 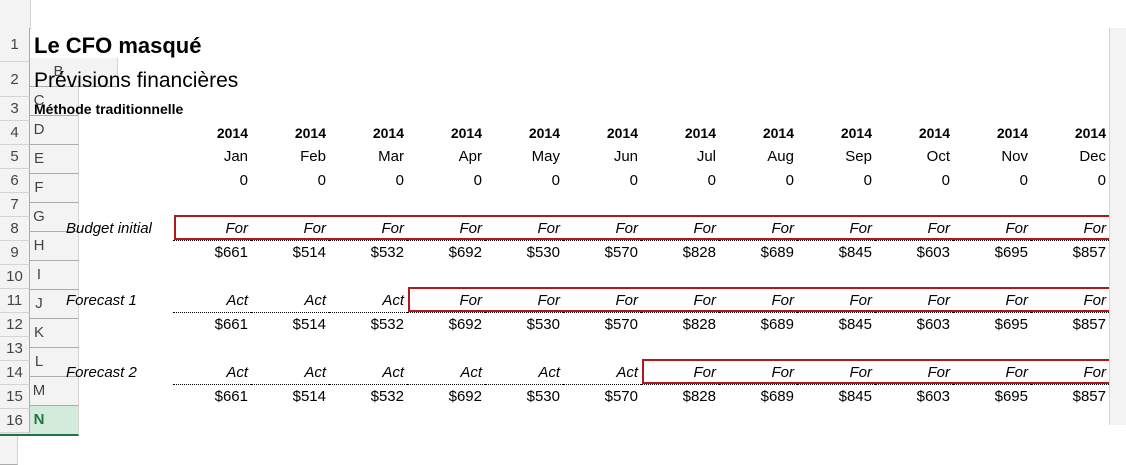 I want to click on month: Jun, so click(x=625, y=156).